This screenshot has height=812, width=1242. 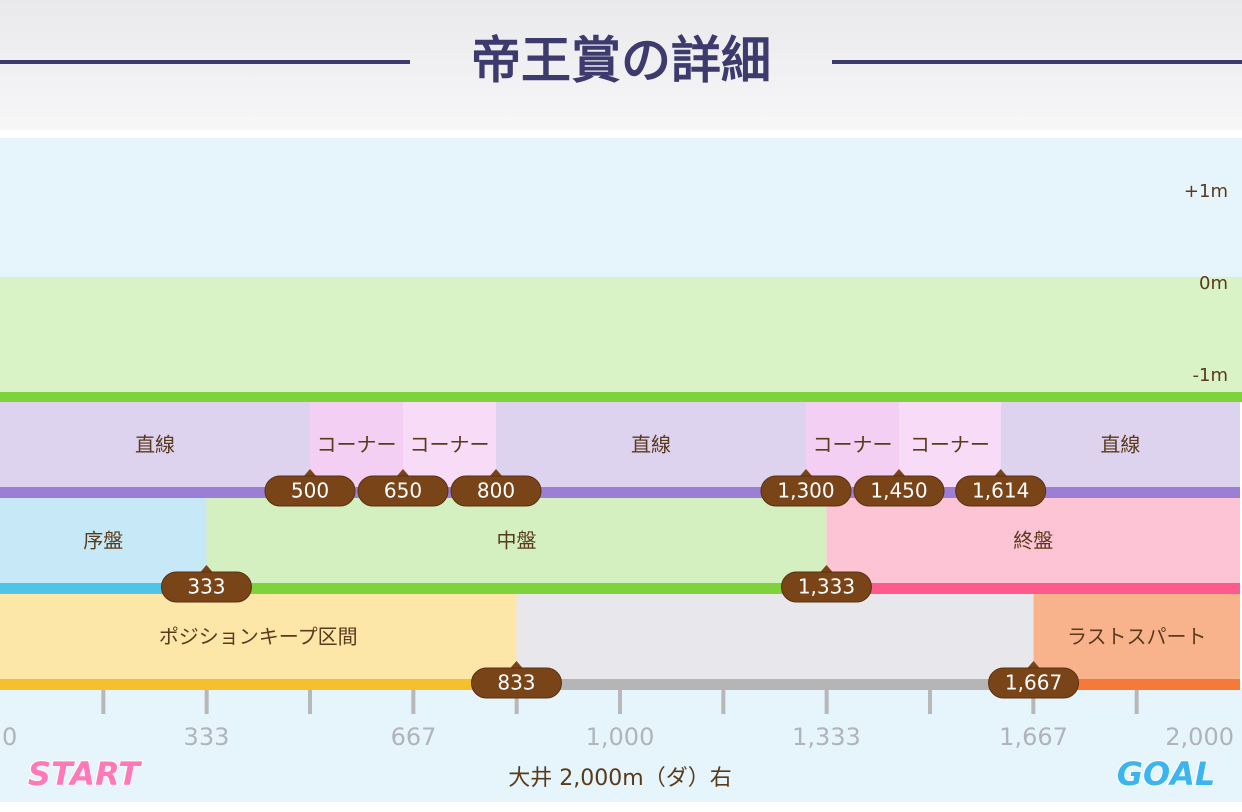 I want to click on tick-label: 1,667, so click(x=1033, y=737).